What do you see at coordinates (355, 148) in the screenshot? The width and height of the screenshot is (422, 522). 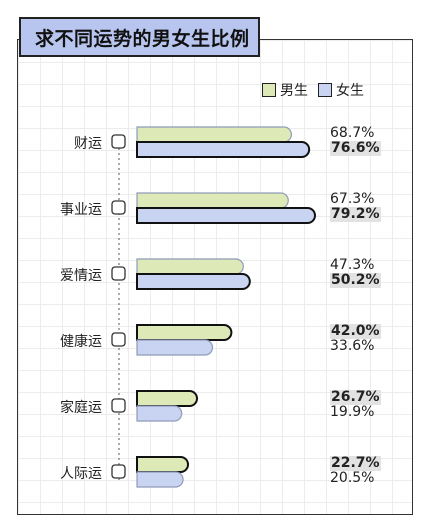 I see `value-label-female: 76.6%` at bounding box center [355, 148].